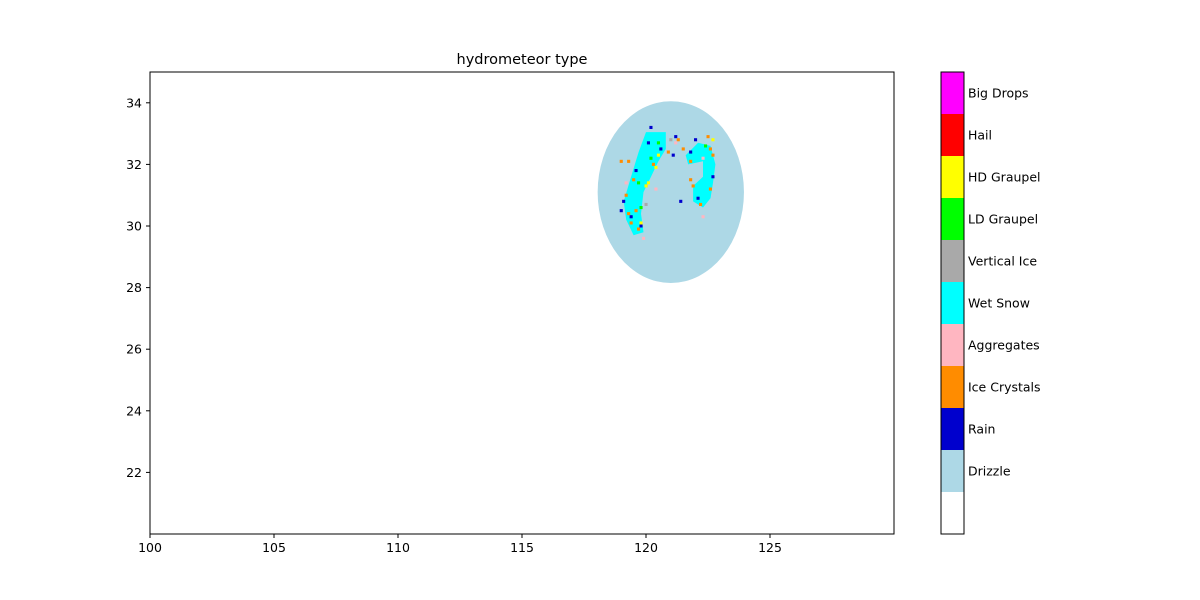 Image resolution: width=1200 pixels, height=600 pixels. What do you see at coordinates (134, 349) in the screenshot?
I see `y-tick-label: 26` at bounding box center [134, 349].